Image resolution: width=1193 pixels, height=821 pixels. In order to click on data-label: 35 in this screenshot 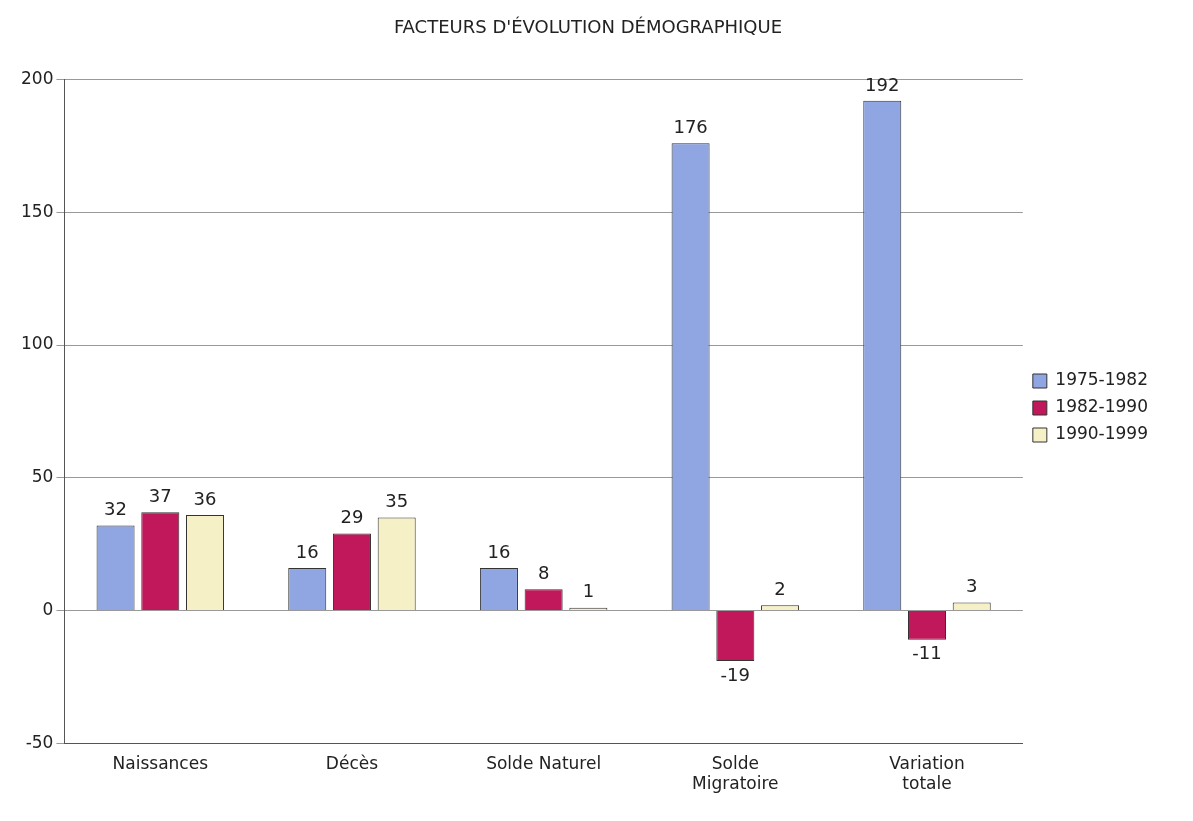, I will do `click(397, 501)`.